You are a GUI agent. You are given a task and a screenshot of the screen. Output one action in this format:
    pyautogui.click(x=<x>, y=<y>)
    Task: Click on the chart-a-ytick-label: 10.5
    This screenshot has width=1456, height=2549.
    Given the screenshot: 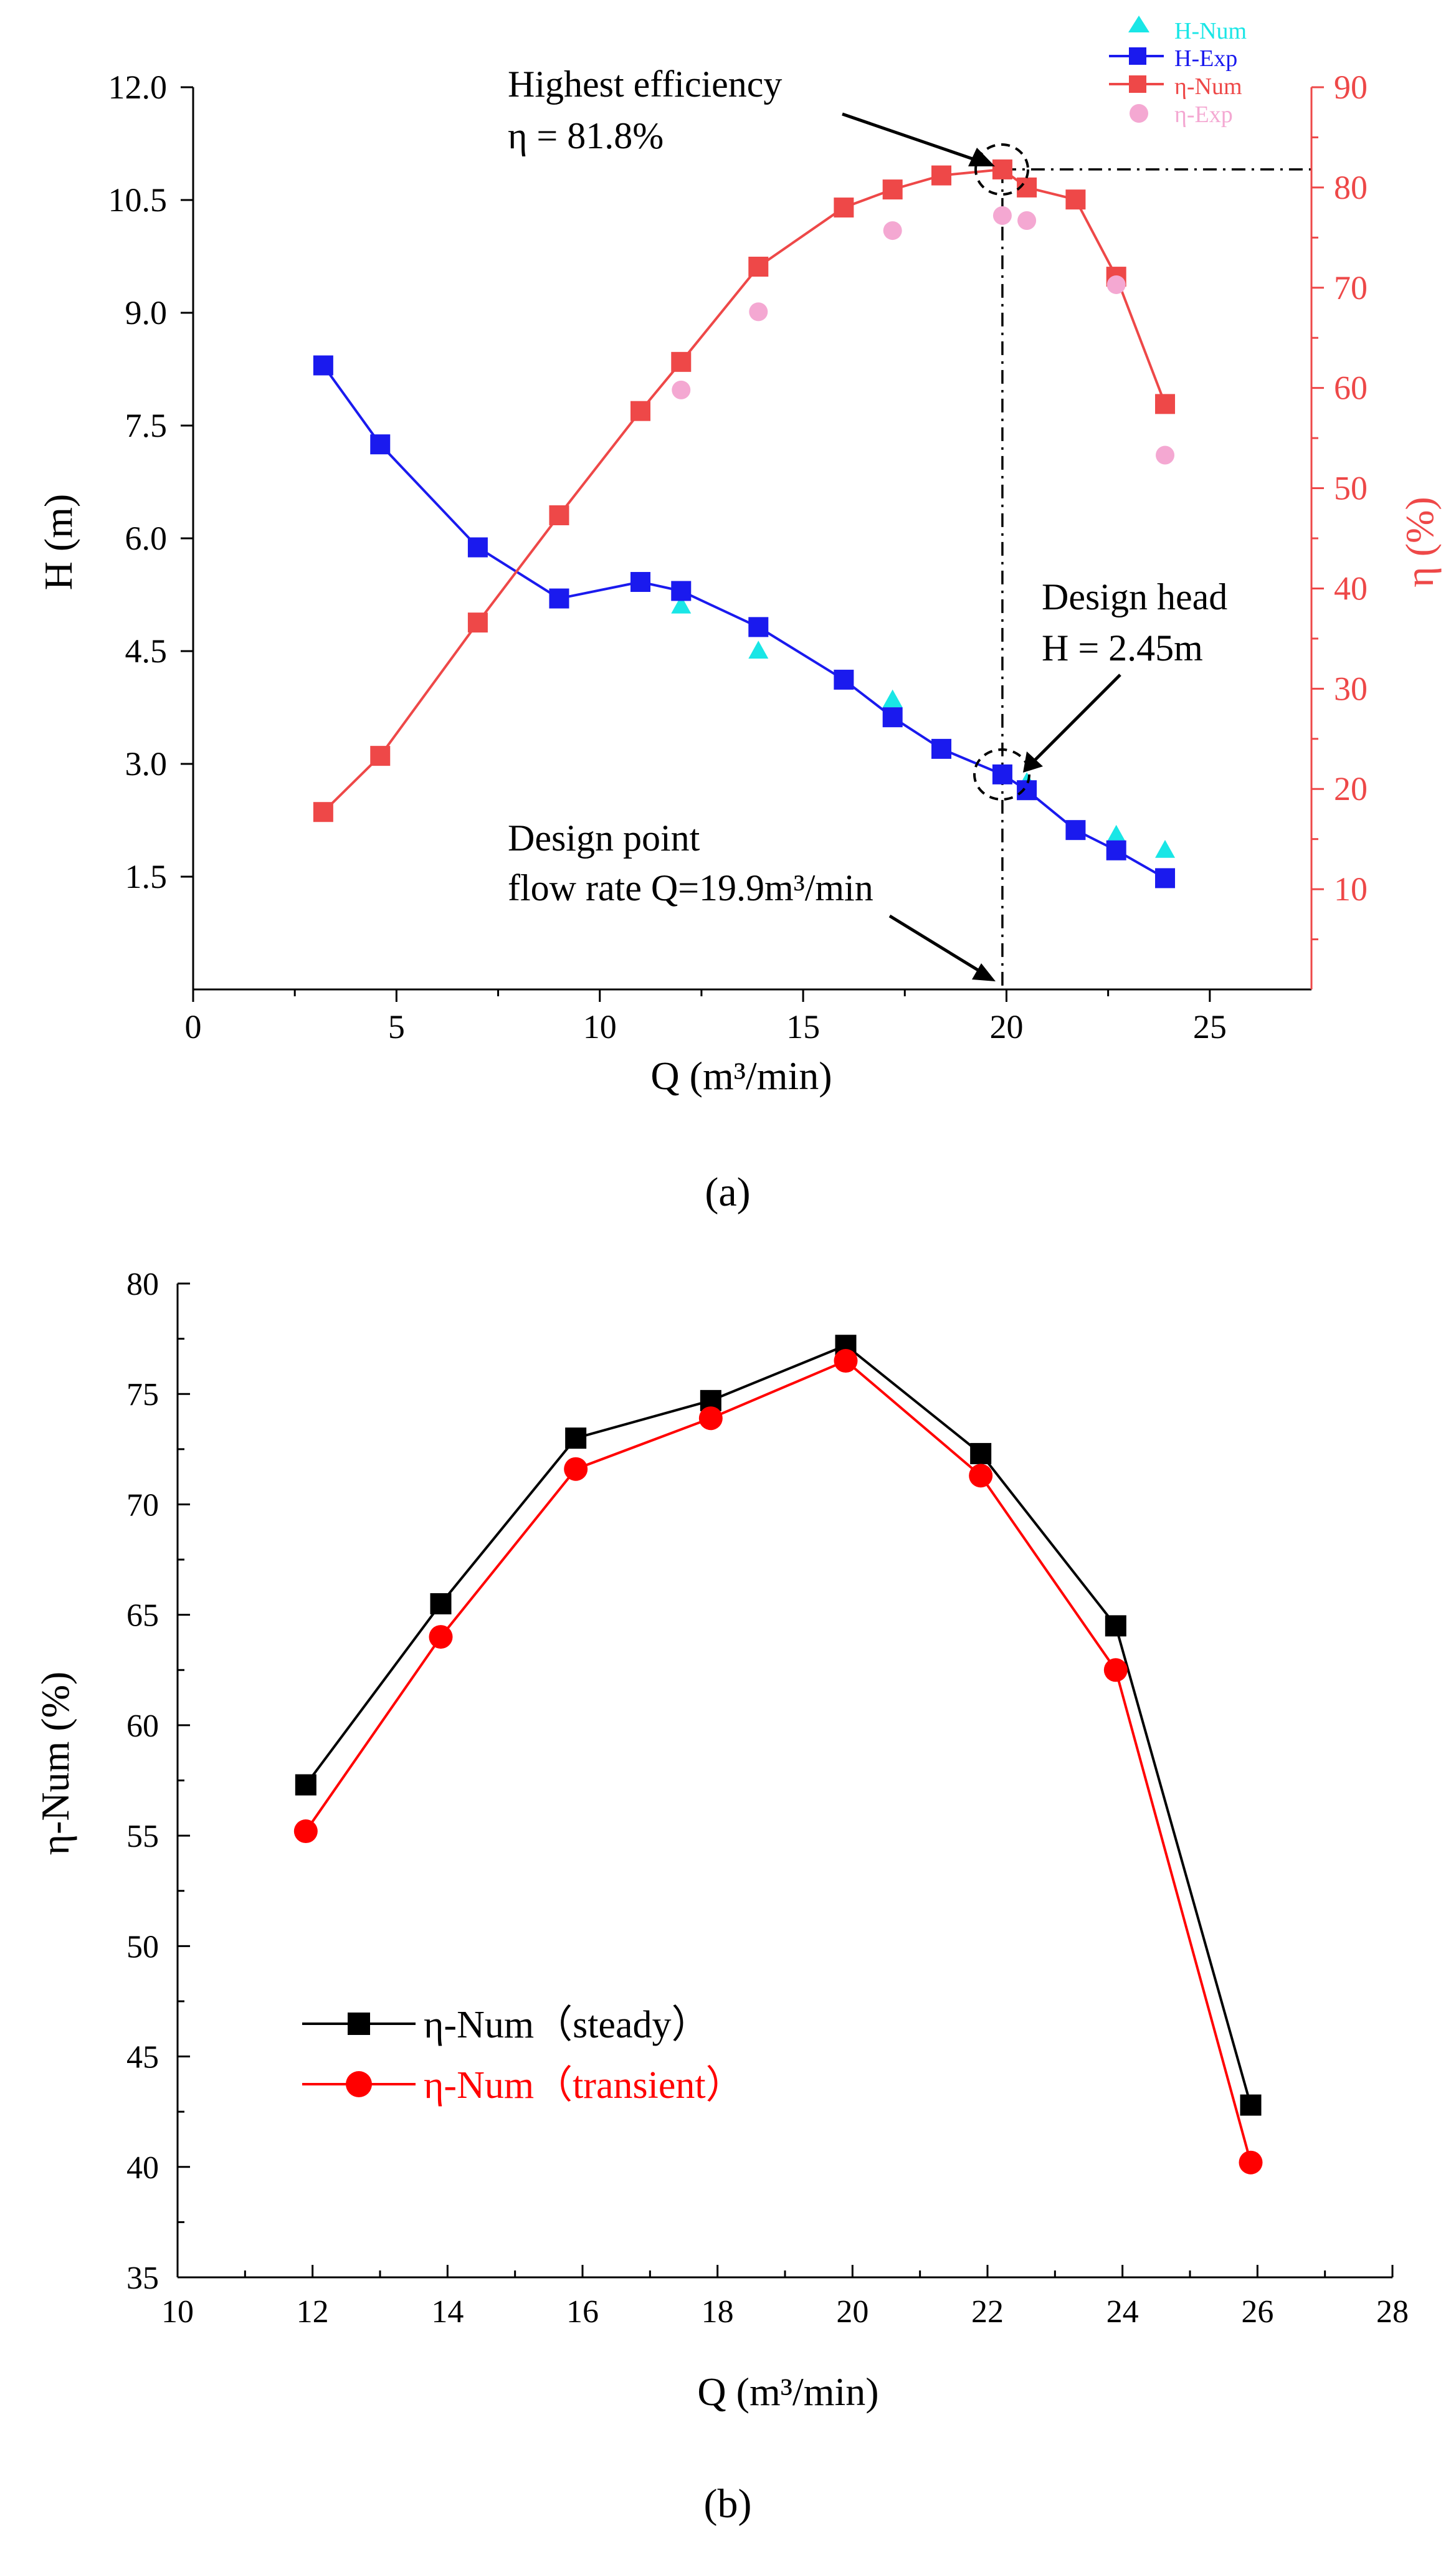 What is the action you would take?
    pyautogui.click(x=138, y=200)
    